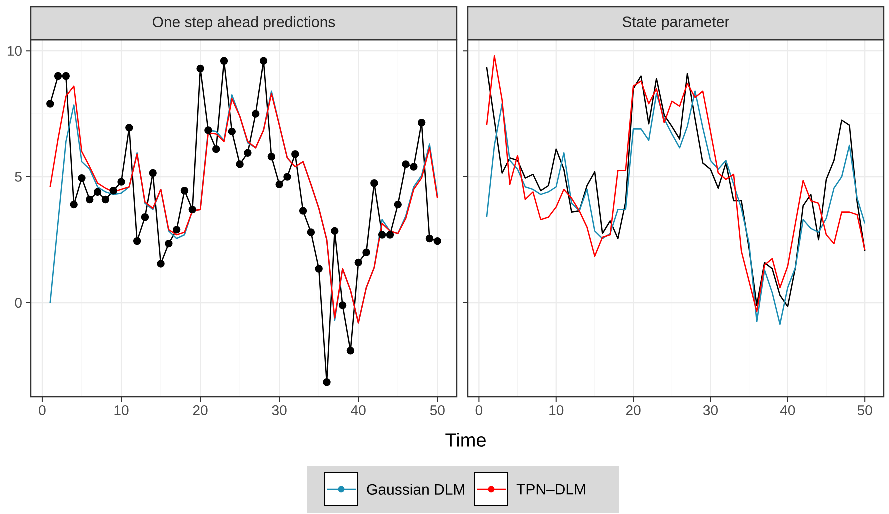 This screenshot has width=889, height=514. Describe the element at coordinates (15, 51) in the screenshot. I see `y-tick-label: 10` at that location.